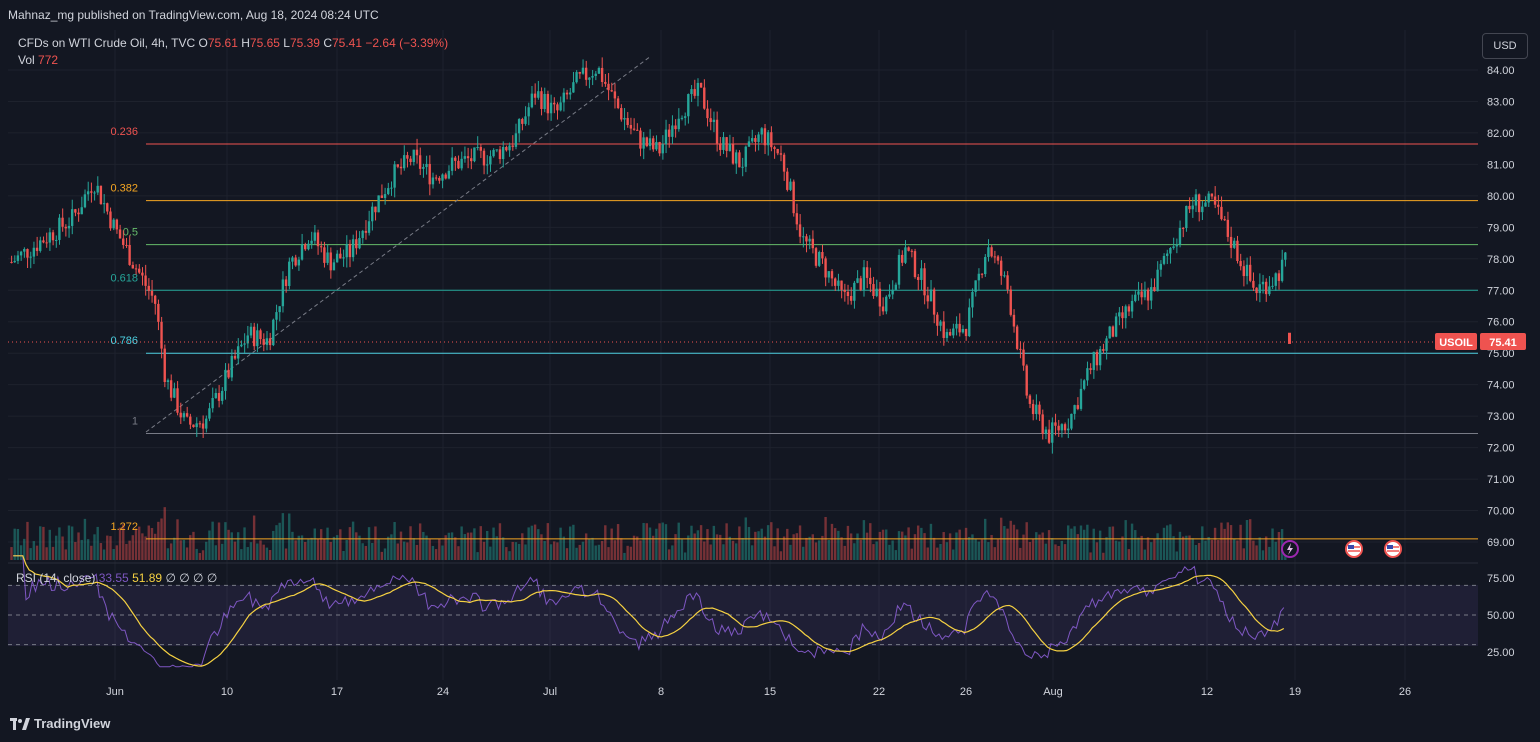  I want to click on tradingview-logo: TradingView, so click(60, 723).